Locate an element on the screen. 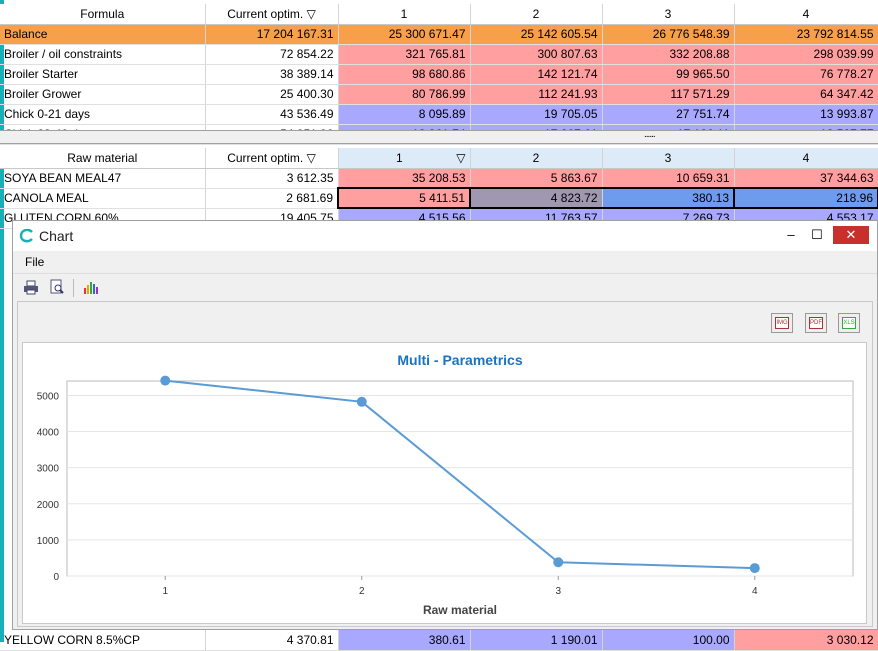 Image resolution: width=878 pixels, height=651 pixels. header-col-1: 1 is located at coordinates (404, 14).